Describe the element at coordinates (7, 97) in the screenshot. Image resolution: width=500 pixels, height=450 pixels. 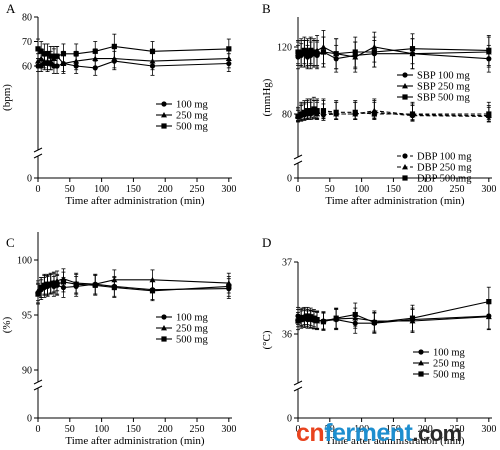
I see `y-axis-label: (bpm)` at that location.